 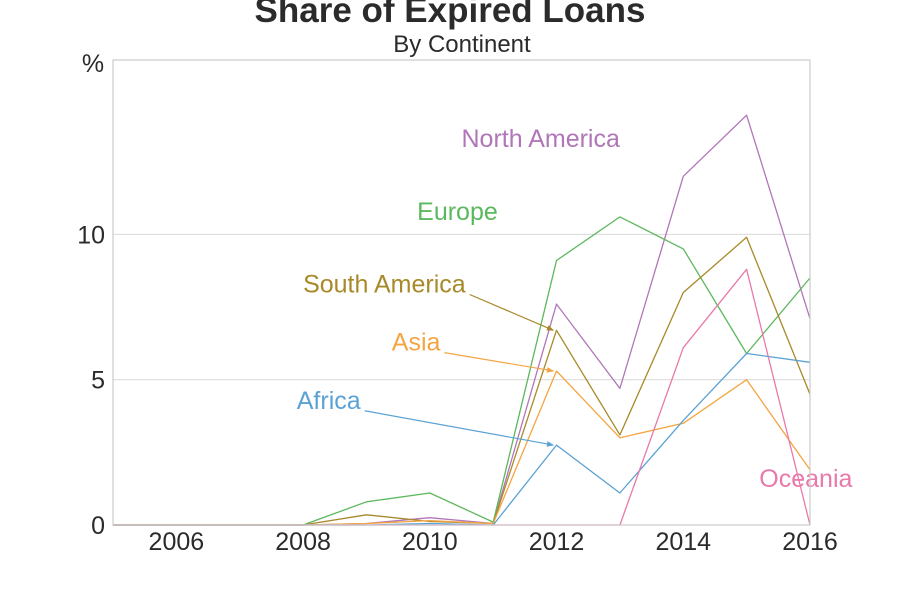 What do you see at coordinates (177, 542) in the screenshot?
I see `x-tick-label-2006: 2006` at bounding box center [177, 542].